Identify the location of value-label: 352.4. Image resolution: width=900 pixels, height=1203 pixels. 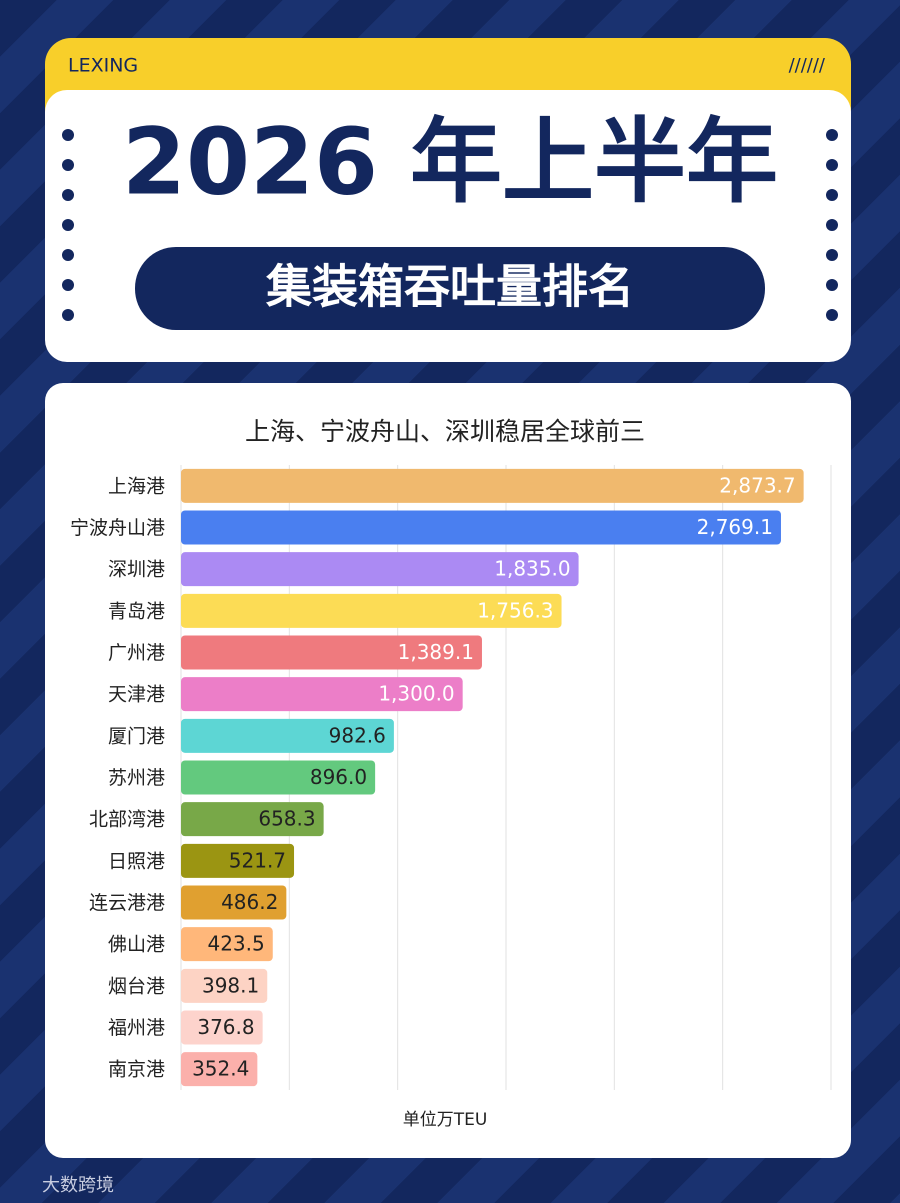
(220, 1069).